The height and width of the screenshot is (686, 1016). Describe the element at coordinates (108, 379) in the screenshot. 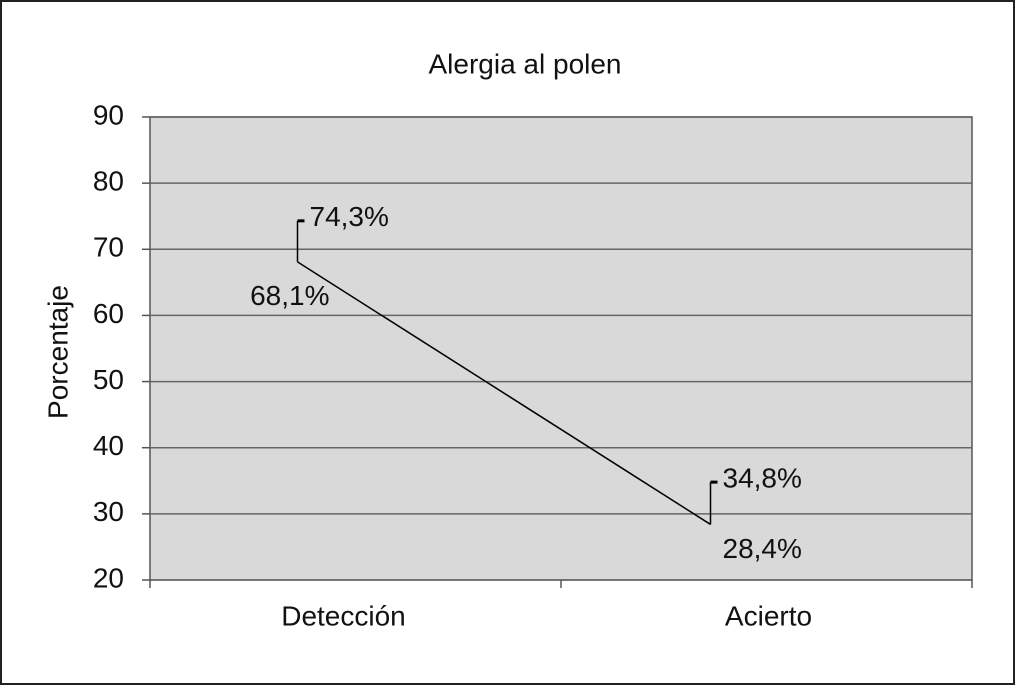

I see `y-tick-label: 50` at that location.